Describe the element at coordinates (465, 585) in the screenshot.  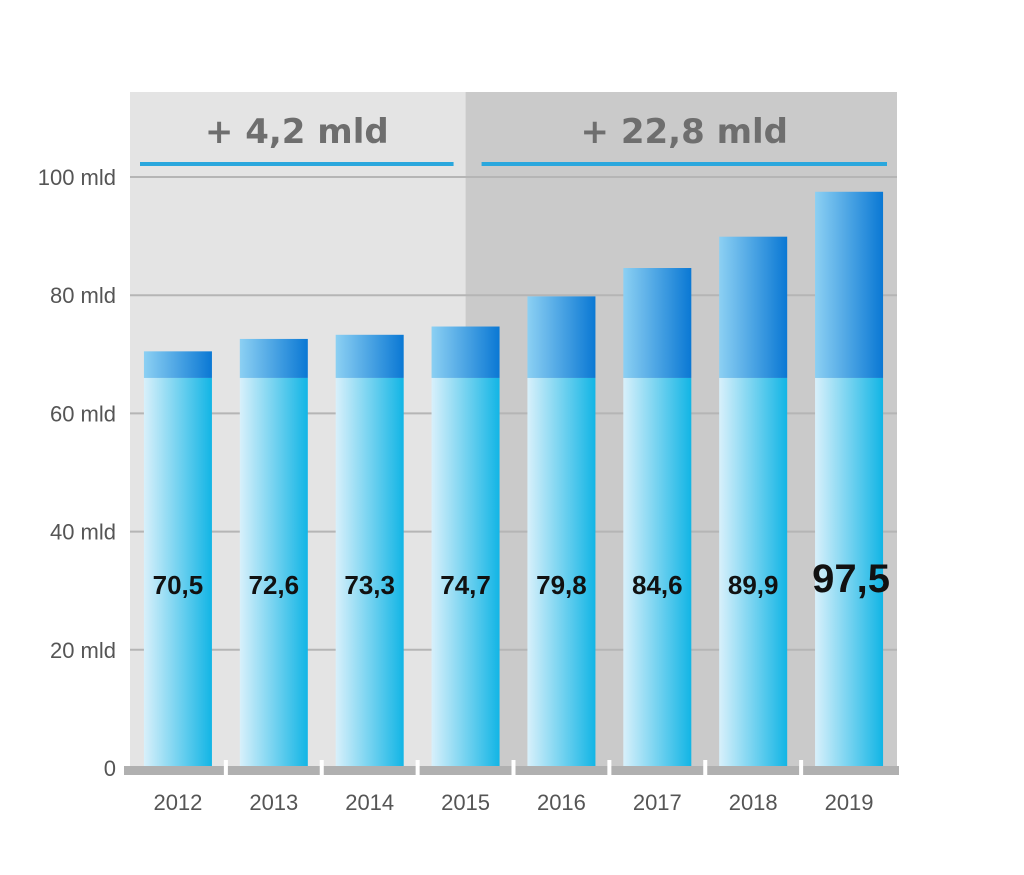
I see `data-label: 74,7` at that location.